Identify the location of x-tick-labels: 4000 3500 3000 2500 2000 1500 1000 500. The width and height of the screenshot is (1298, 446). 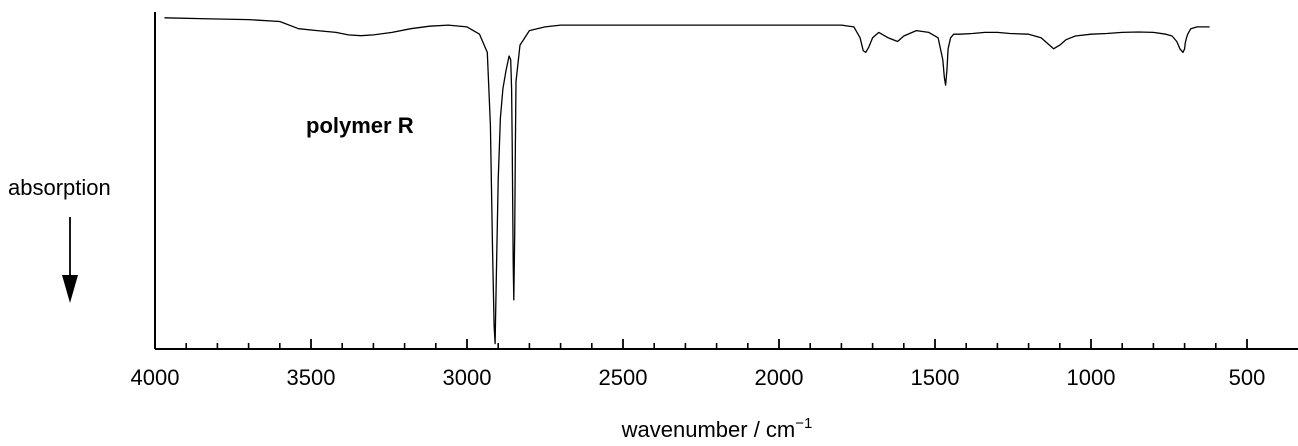
(698, 377).